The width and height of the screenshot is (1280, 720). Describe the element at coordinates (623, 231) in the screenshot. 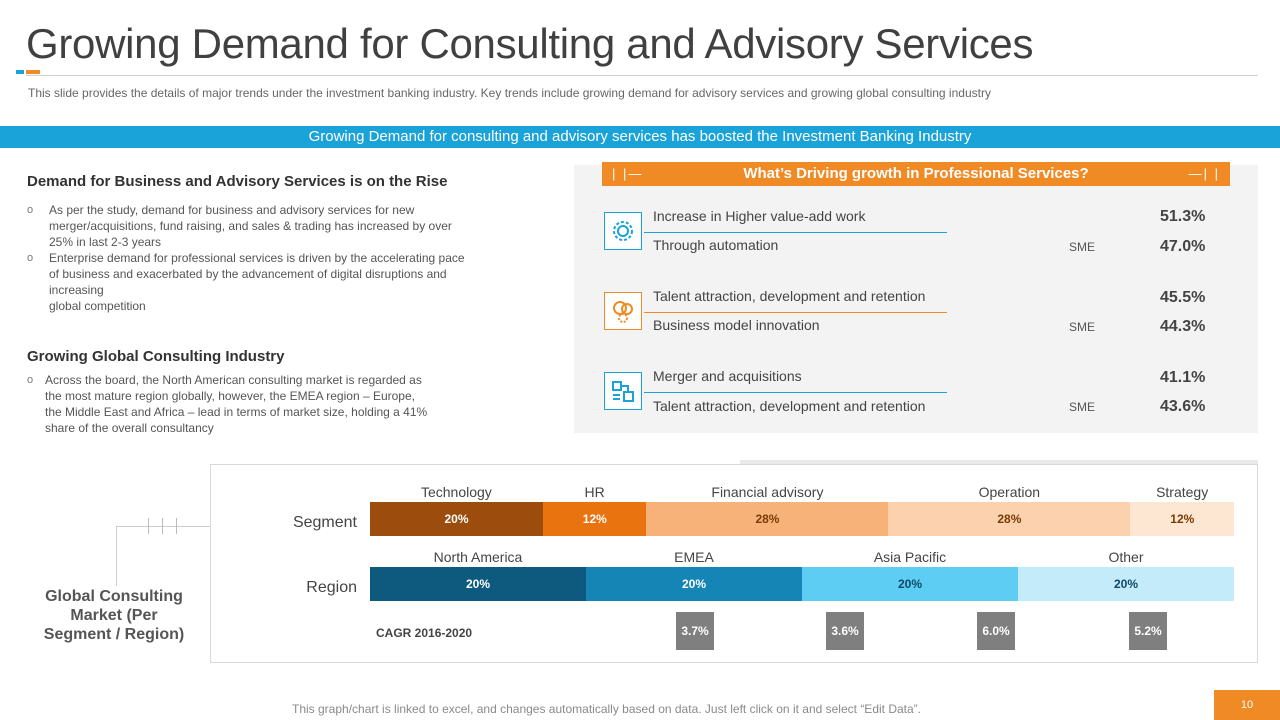

I see `gear-icon` at that location.